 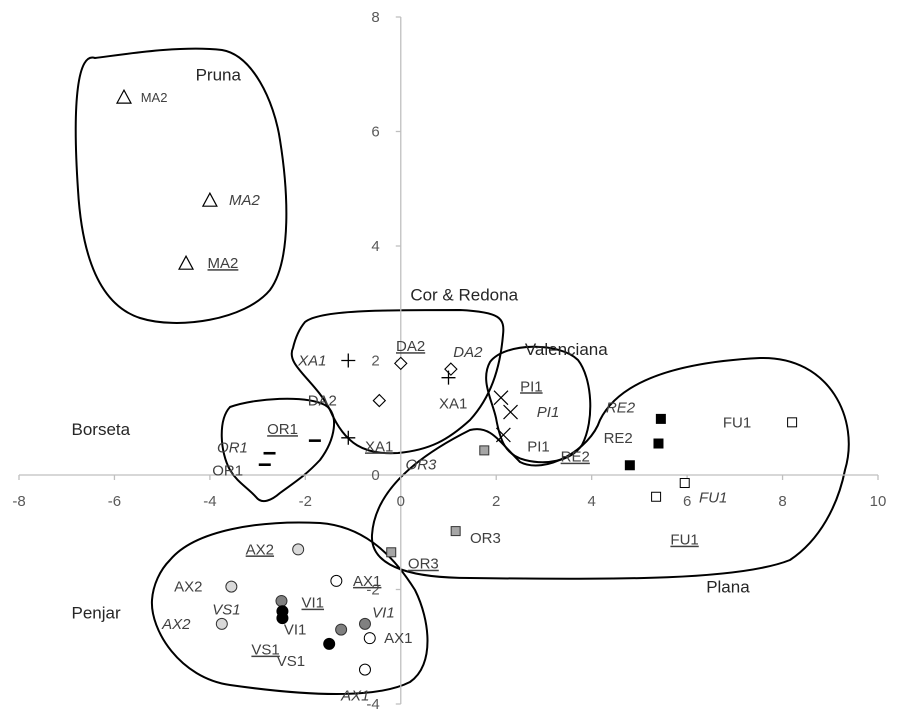 What do you see at coordinates (878, 501) in the screenshot?
I see `x-tick-label: 10` at bounding box center [878, 501].